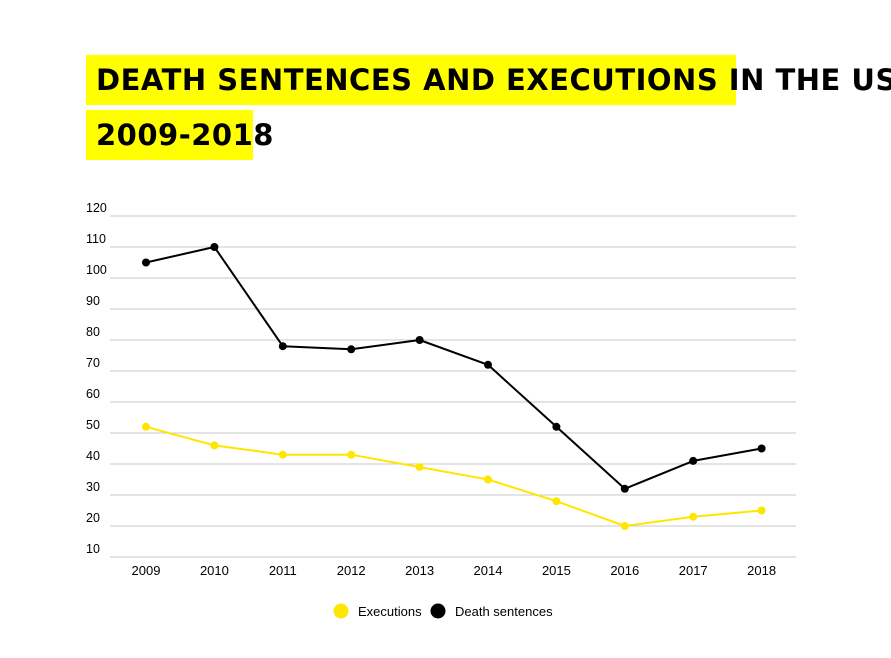  I want to click on x-tick-label: 2009, so click(146, 570).